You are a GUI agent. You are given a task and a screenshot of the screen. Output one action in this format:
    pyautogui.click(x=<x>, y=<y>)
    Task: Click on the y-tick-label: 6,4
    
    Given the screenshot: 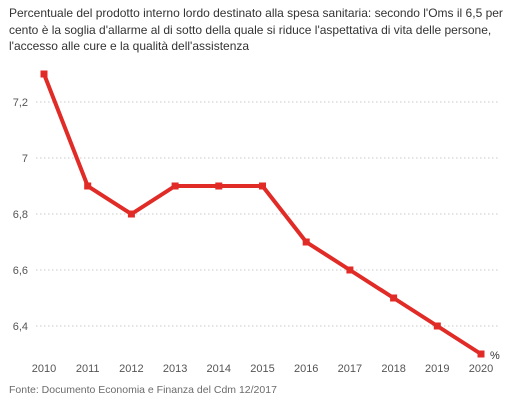 What is the action you would take?
    pyautogui.click(x=20, y=327)
    